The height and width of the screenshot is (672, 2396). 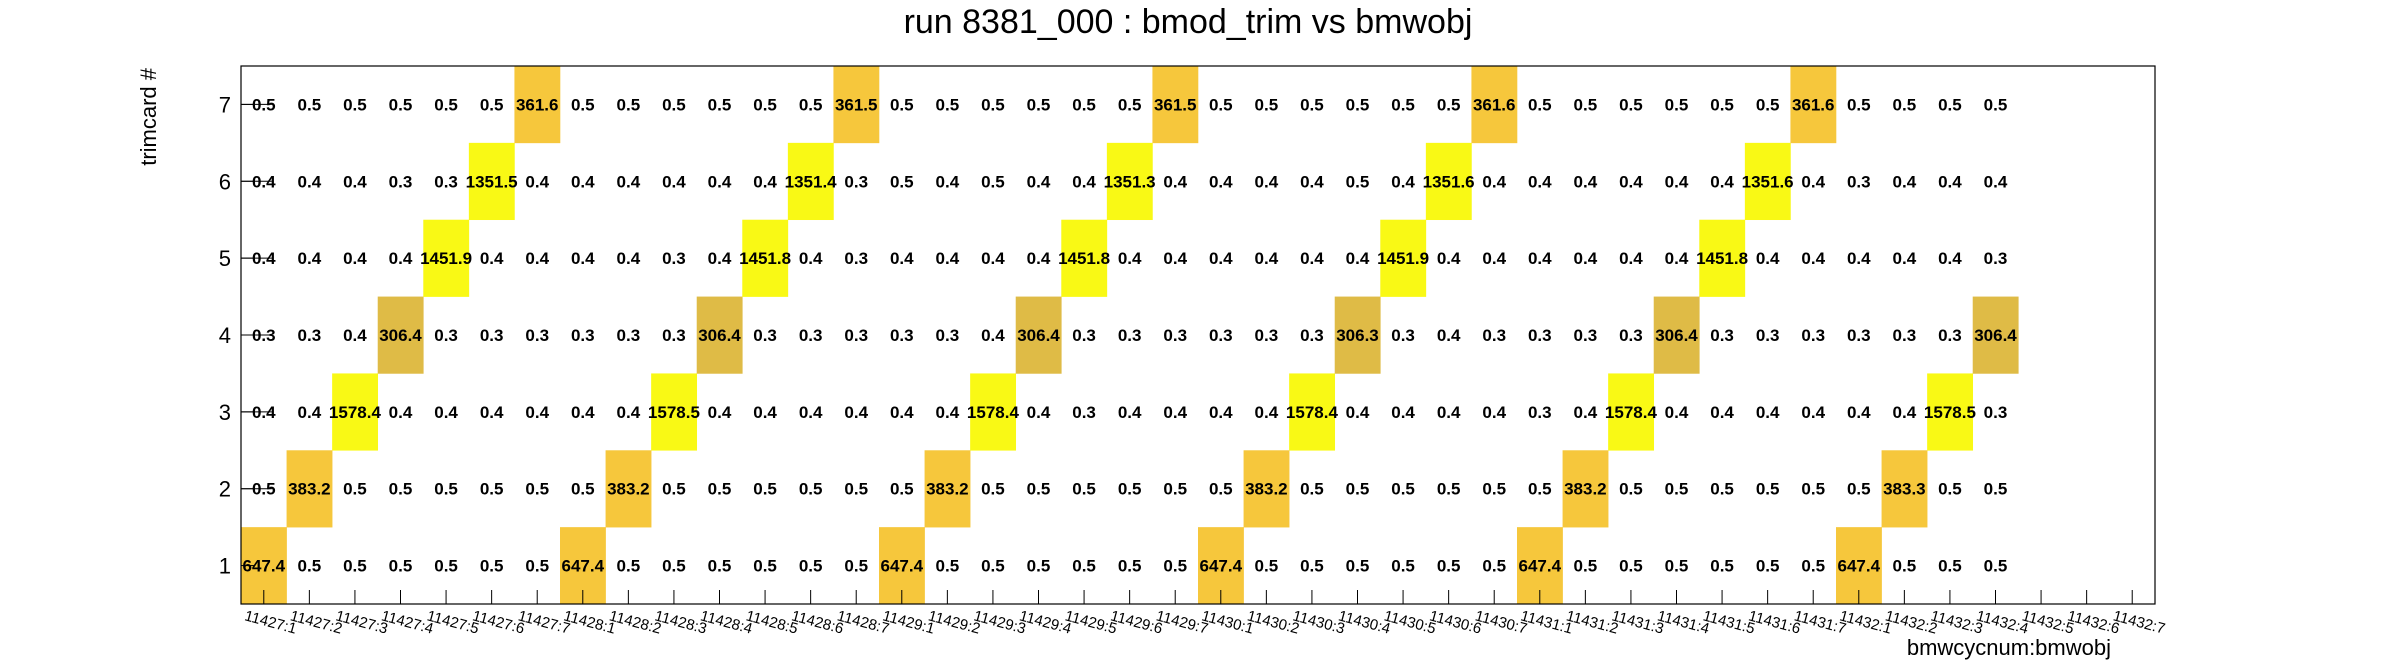 What do you see at coordinates (811, 181) in the screenshot?
I see `cell-label: 1351.4` at bounding box center [811, 181].